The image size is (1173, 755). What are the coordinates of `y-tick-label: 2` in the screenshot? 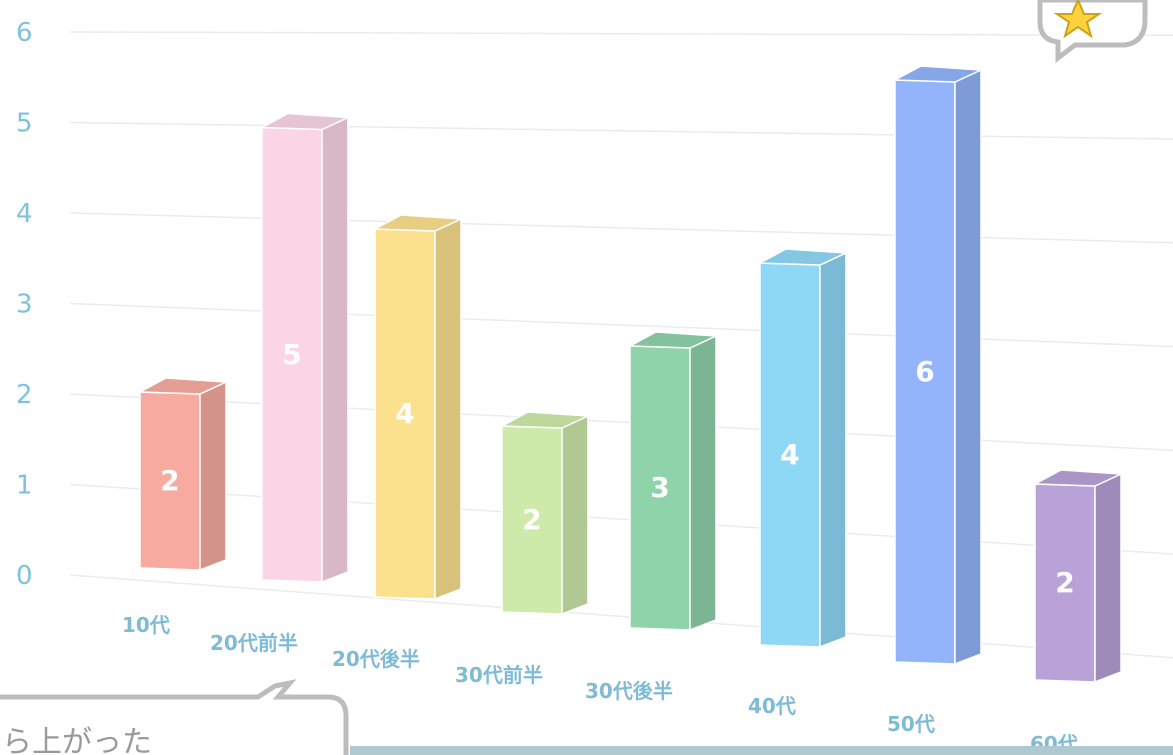 It's located at (24, 395).